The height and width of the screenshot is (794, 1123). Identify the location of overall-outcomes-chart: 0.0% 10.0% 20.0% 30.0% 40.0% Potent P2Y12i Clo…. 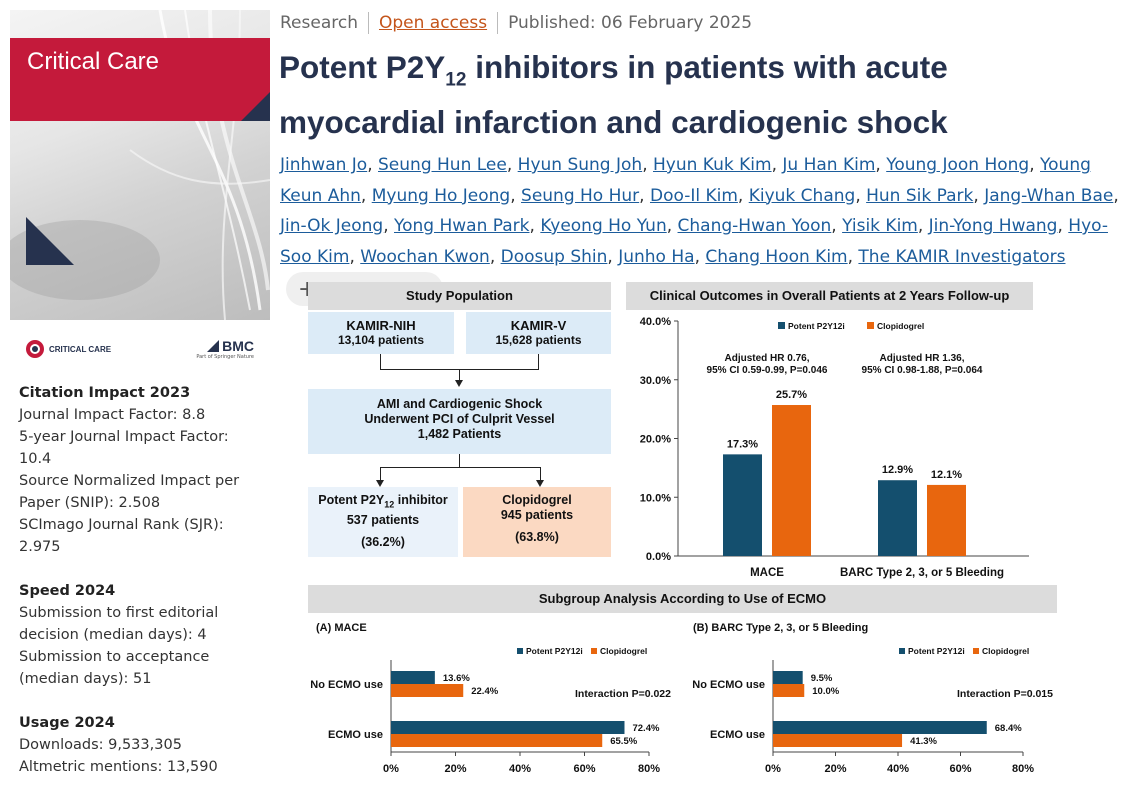
(834, 447).